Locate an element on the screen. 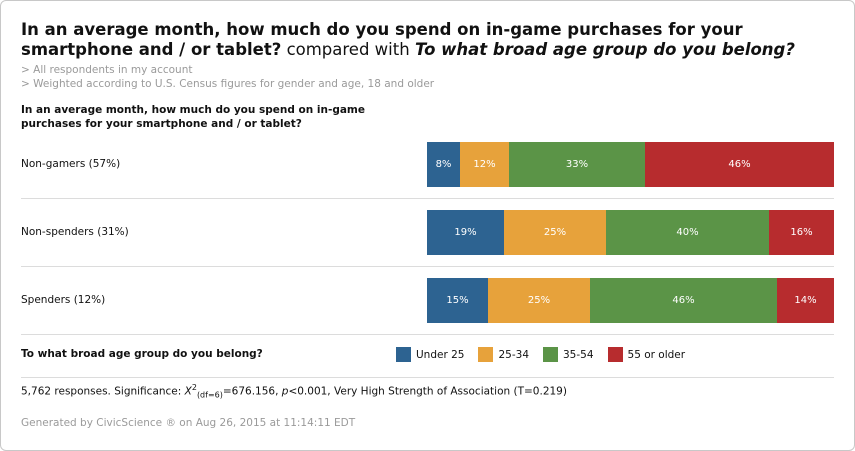  legend-item: Under 25 is located at coordinates (430, 354).